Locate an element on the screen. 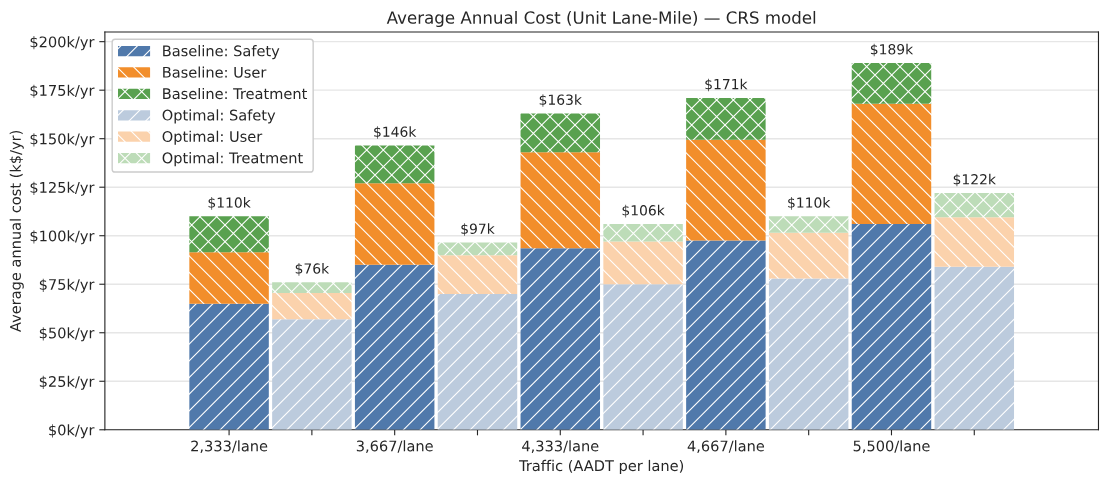 The height and width of the screenshot is (477, 1104). legend-label: Optimal: Safety is located at coordinates (219, 116).